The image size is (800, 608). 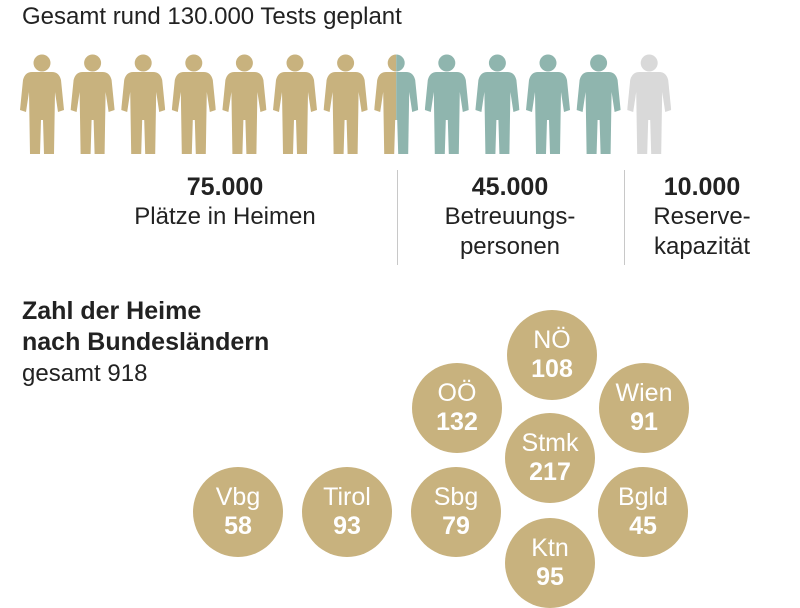 I want to click on staff-value: 45.000, so click(x=510, y=187).